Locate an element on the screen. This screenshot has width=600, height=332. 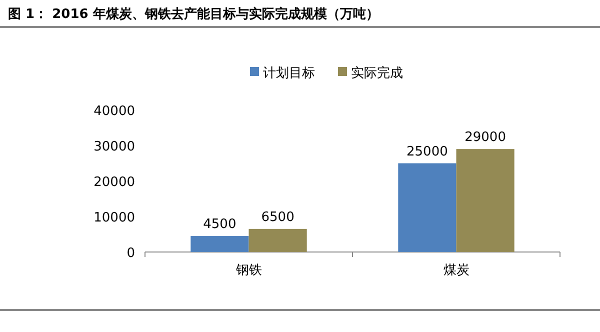
data-label: 4500 is located at coordinates (219, 224).